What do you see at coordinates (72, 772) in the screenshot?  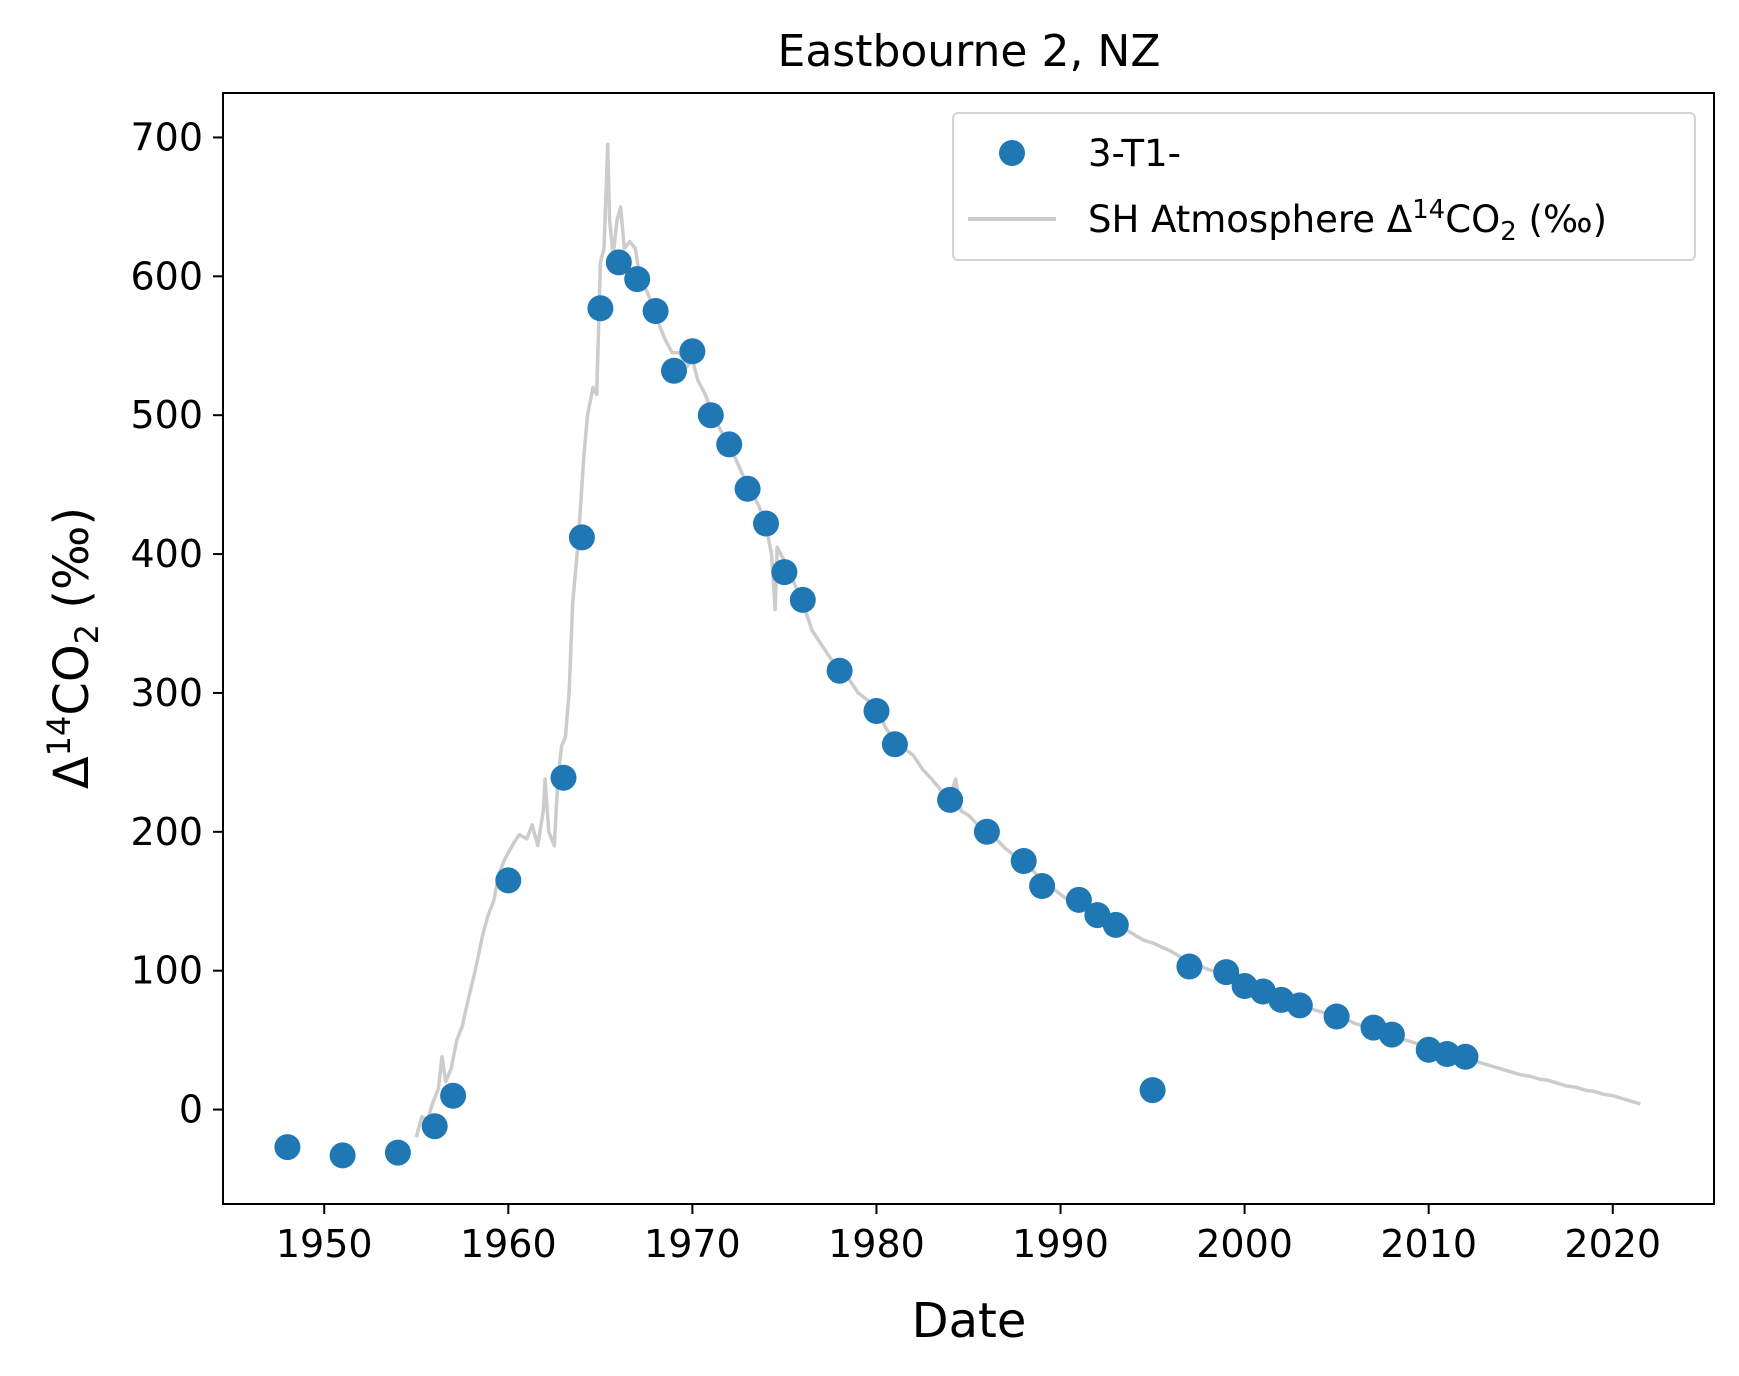 I see `y-axis-title-base: Δ` at bounding box center [72, 772].